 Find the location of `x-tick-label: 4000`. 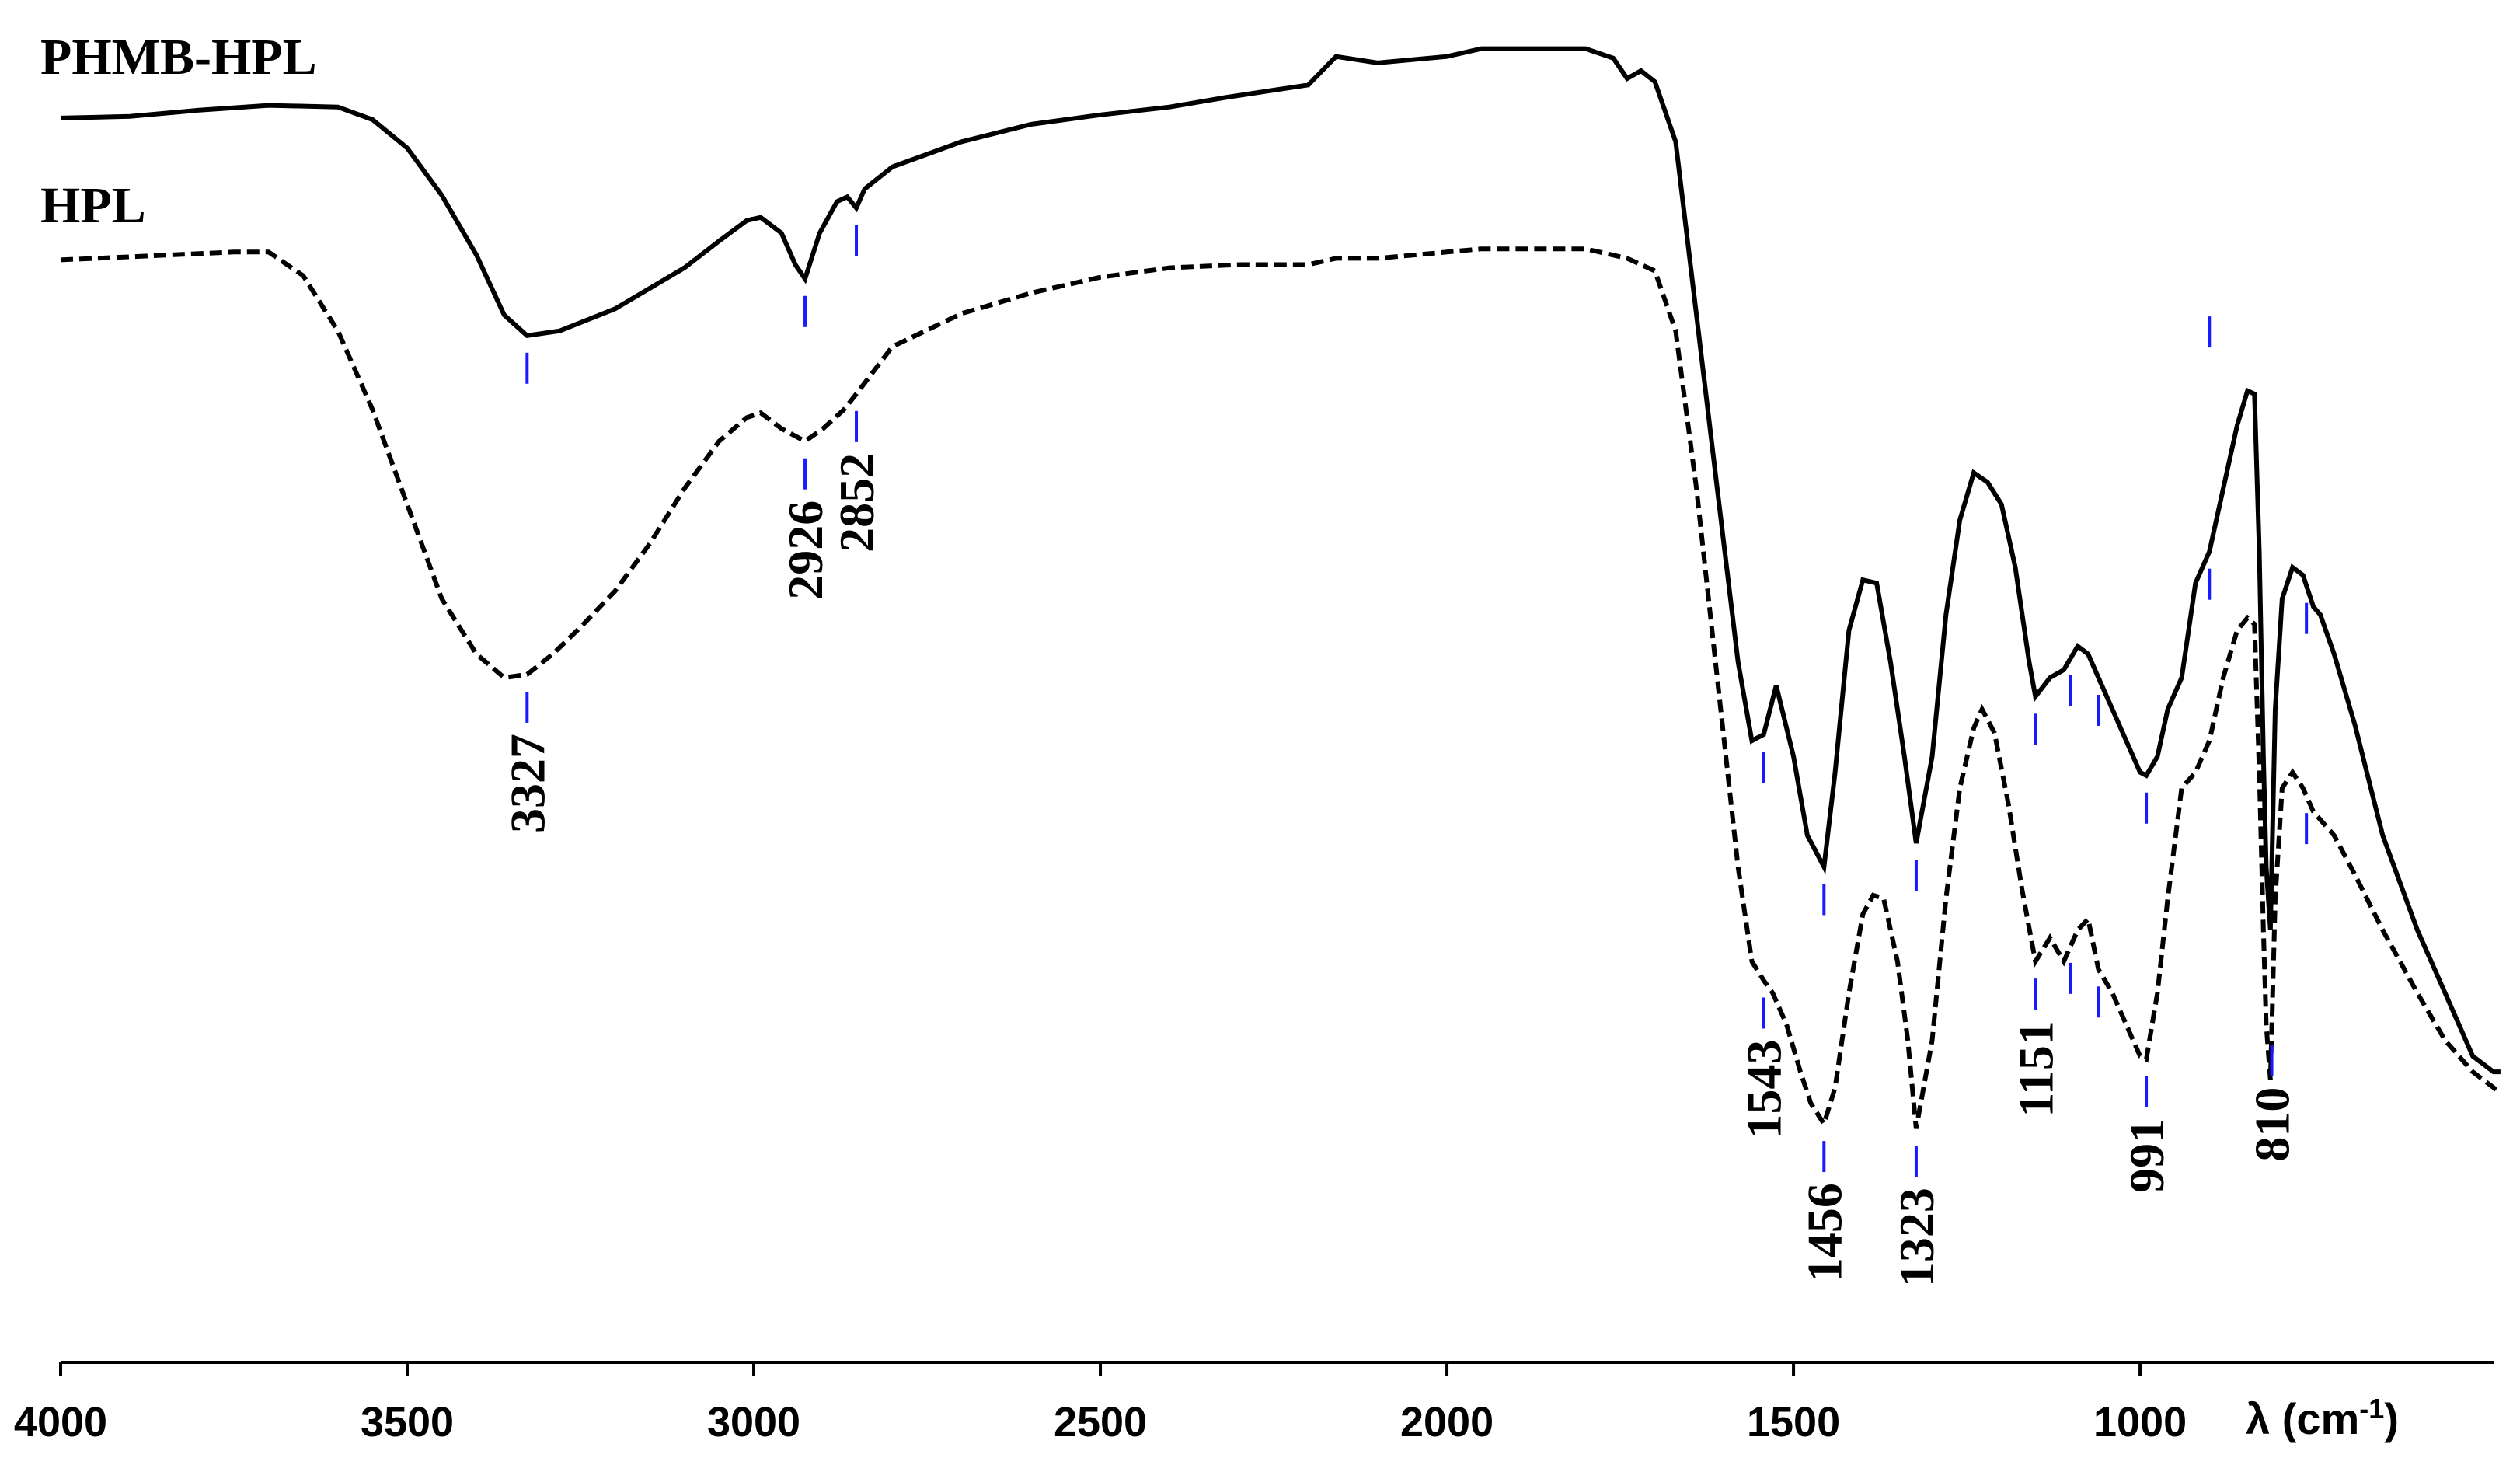

x-tick-label: 4000 is located at coordinates (61, 1422).